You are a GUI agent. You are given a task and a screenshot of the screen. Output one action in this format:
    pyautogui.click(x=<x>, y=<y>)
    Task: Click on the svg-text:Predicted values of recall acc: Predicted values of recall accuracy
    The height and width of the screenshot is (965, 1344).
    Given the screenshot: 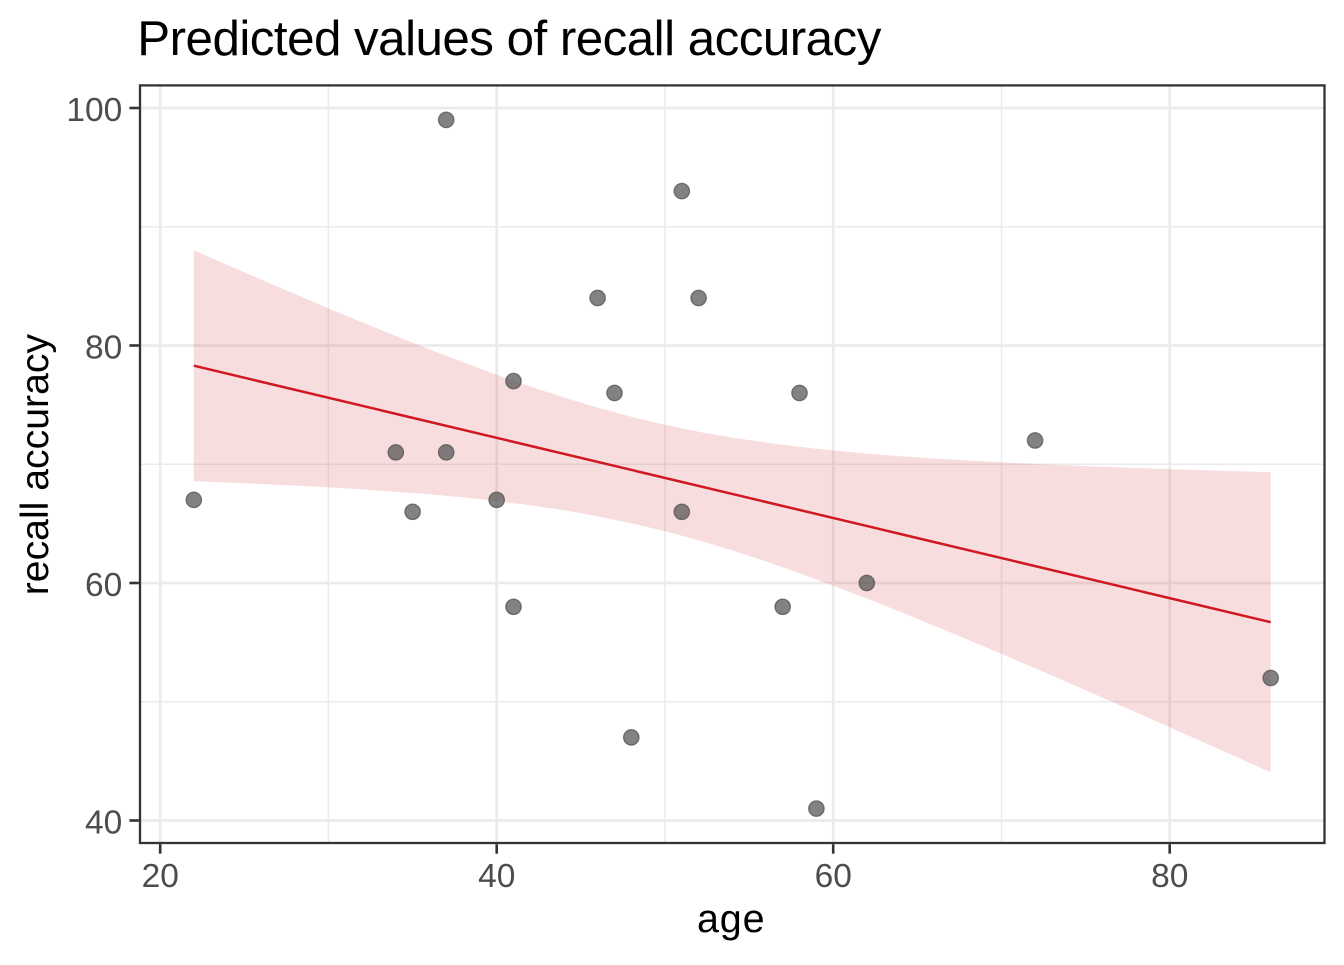 What is the action you would take?
    pyautogui.click(x=509, y=38)
    